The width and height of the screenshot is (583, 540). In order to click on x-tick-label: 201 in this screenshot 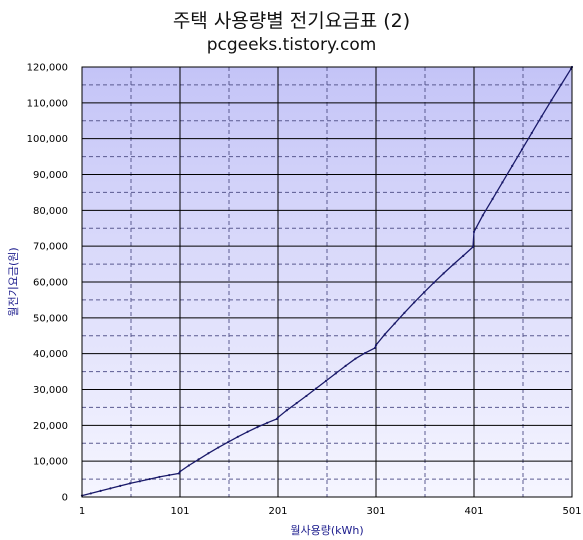, I will do `click(277, 511)`.